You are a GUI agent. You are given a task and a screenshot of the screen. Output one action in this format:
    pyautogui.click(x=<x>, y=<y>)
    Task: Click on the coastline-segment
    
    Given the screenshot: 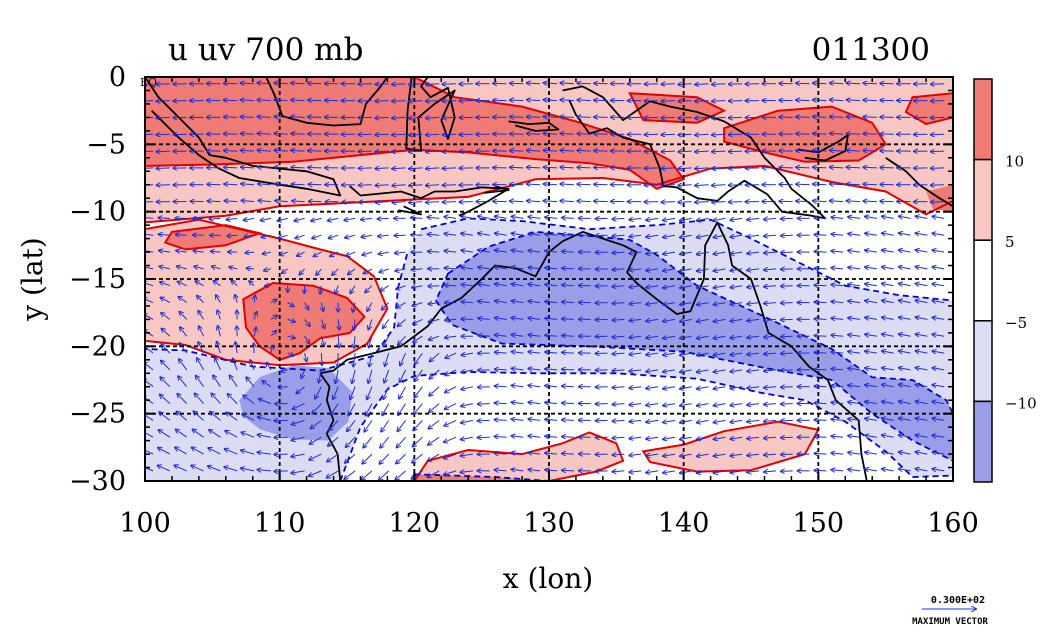 What is the action you would take?
    pyautogui.click(x=430, y=114)
    